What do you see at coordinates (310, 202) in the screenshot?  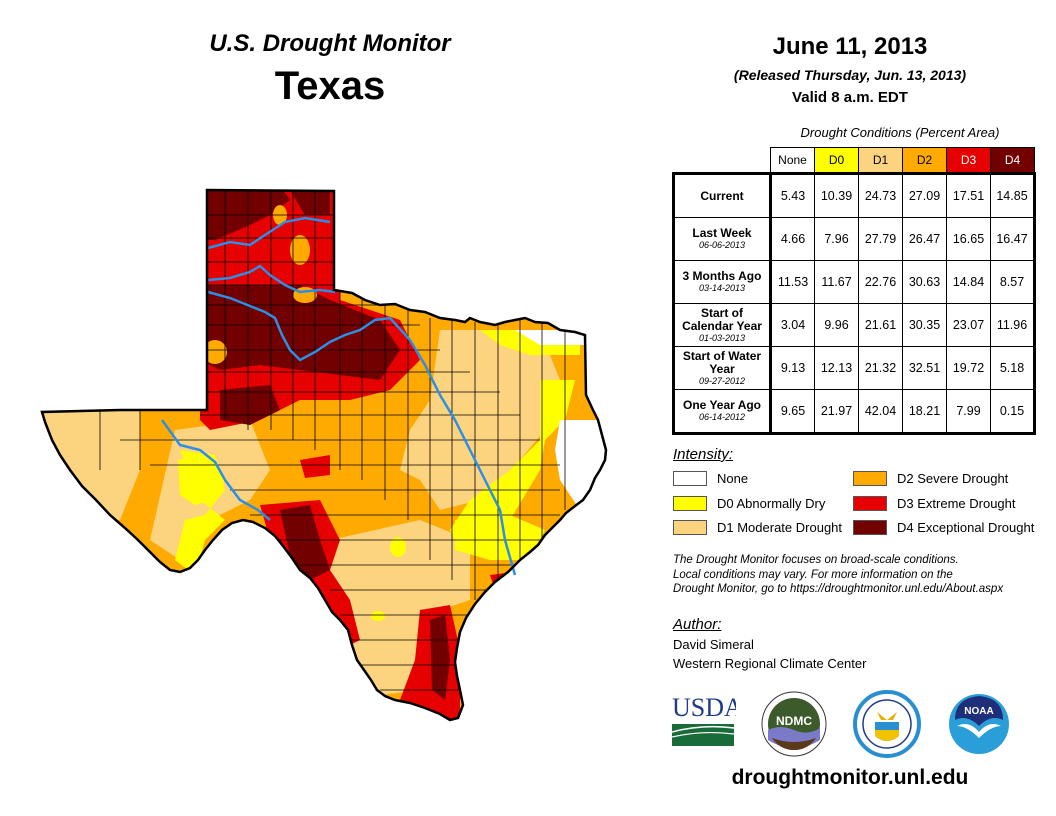 I see `region-d4-northeast` at bounding box center [310, 202].